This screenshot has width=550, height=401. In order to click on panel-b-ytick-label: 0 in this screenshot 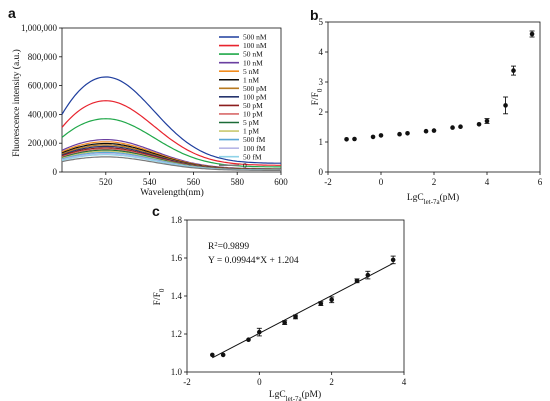, I will do `click(321, 172)`.